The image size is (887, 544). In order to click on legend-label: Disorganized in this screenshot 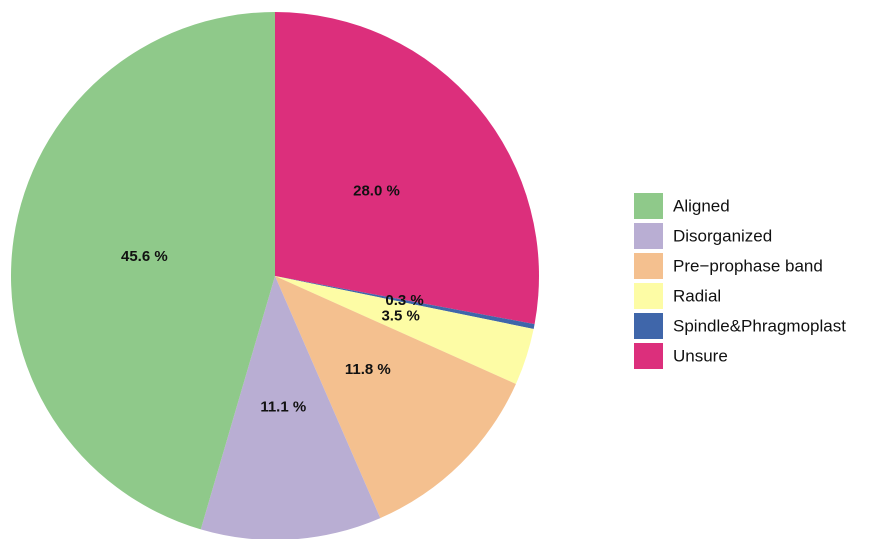, I will do `click(722, 235)`.